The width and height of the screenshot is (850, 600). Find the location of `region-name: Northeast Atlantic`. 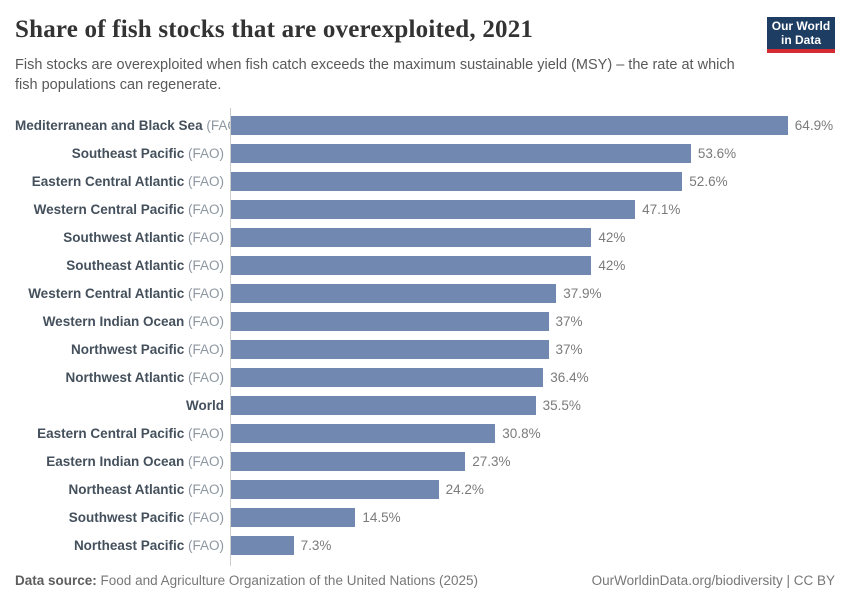

region-name: Northeast Atlantic is located at coordinates (126, 489).